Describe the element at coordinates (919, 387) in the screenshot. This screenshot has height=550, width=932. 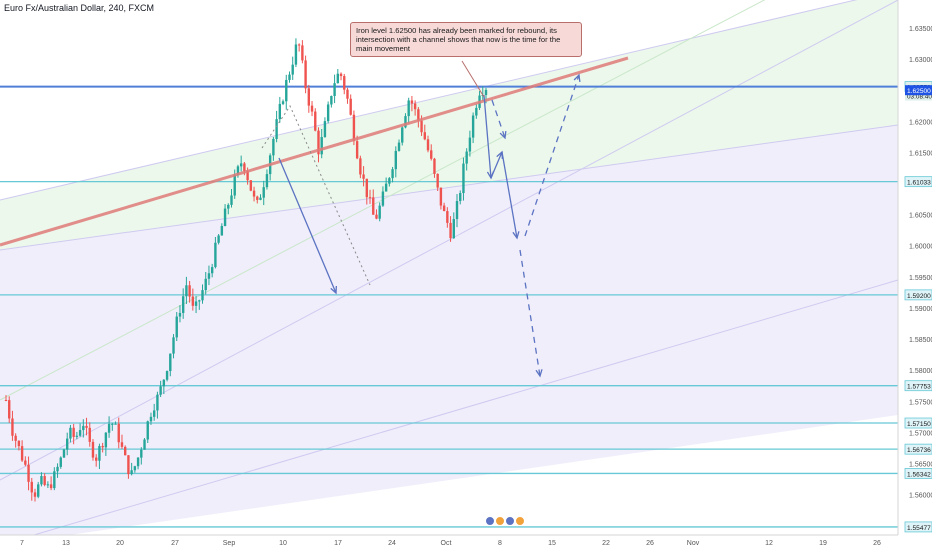
I see `level-badge-label: 1.57753` at that location.